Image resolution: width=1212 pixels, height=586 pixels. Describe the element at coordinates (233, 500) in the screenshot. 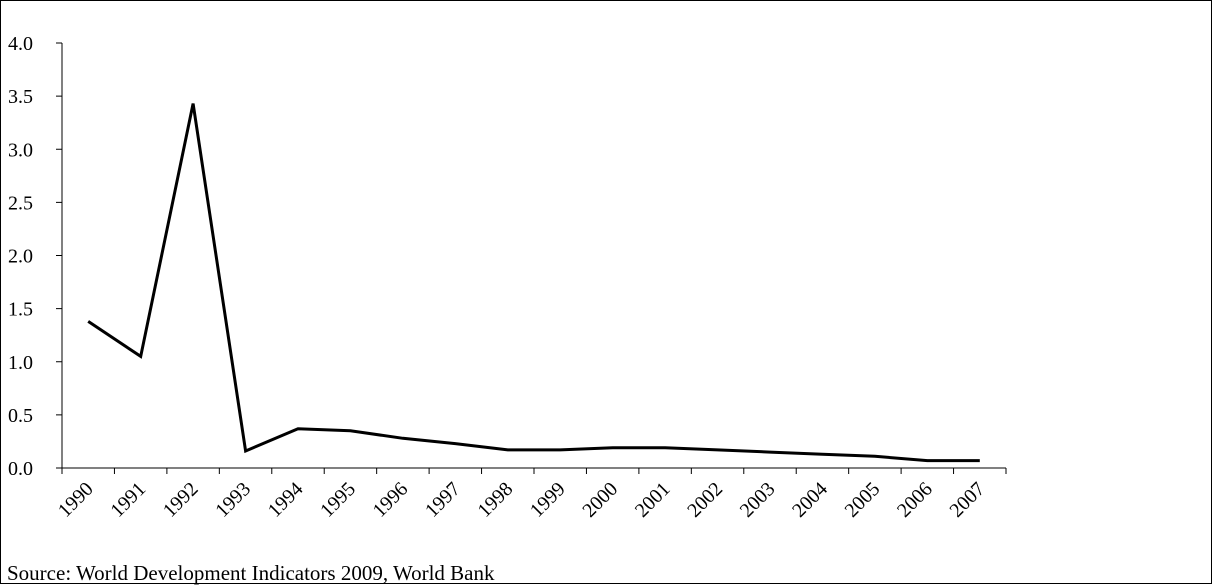

I see `x-tick-label: 1993` at that location.